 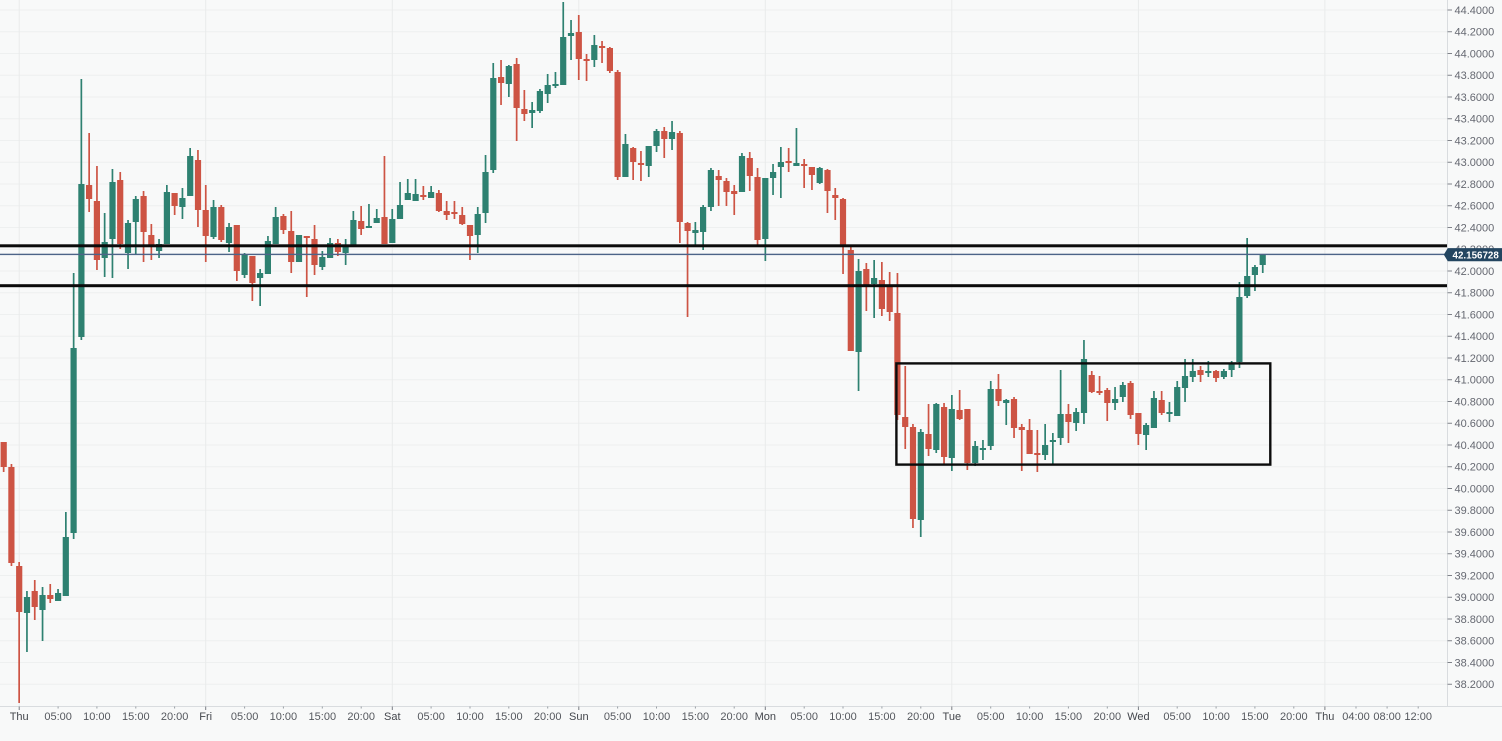 I want to click on svg-text: 40.6000, so click(x=1475, y=424).